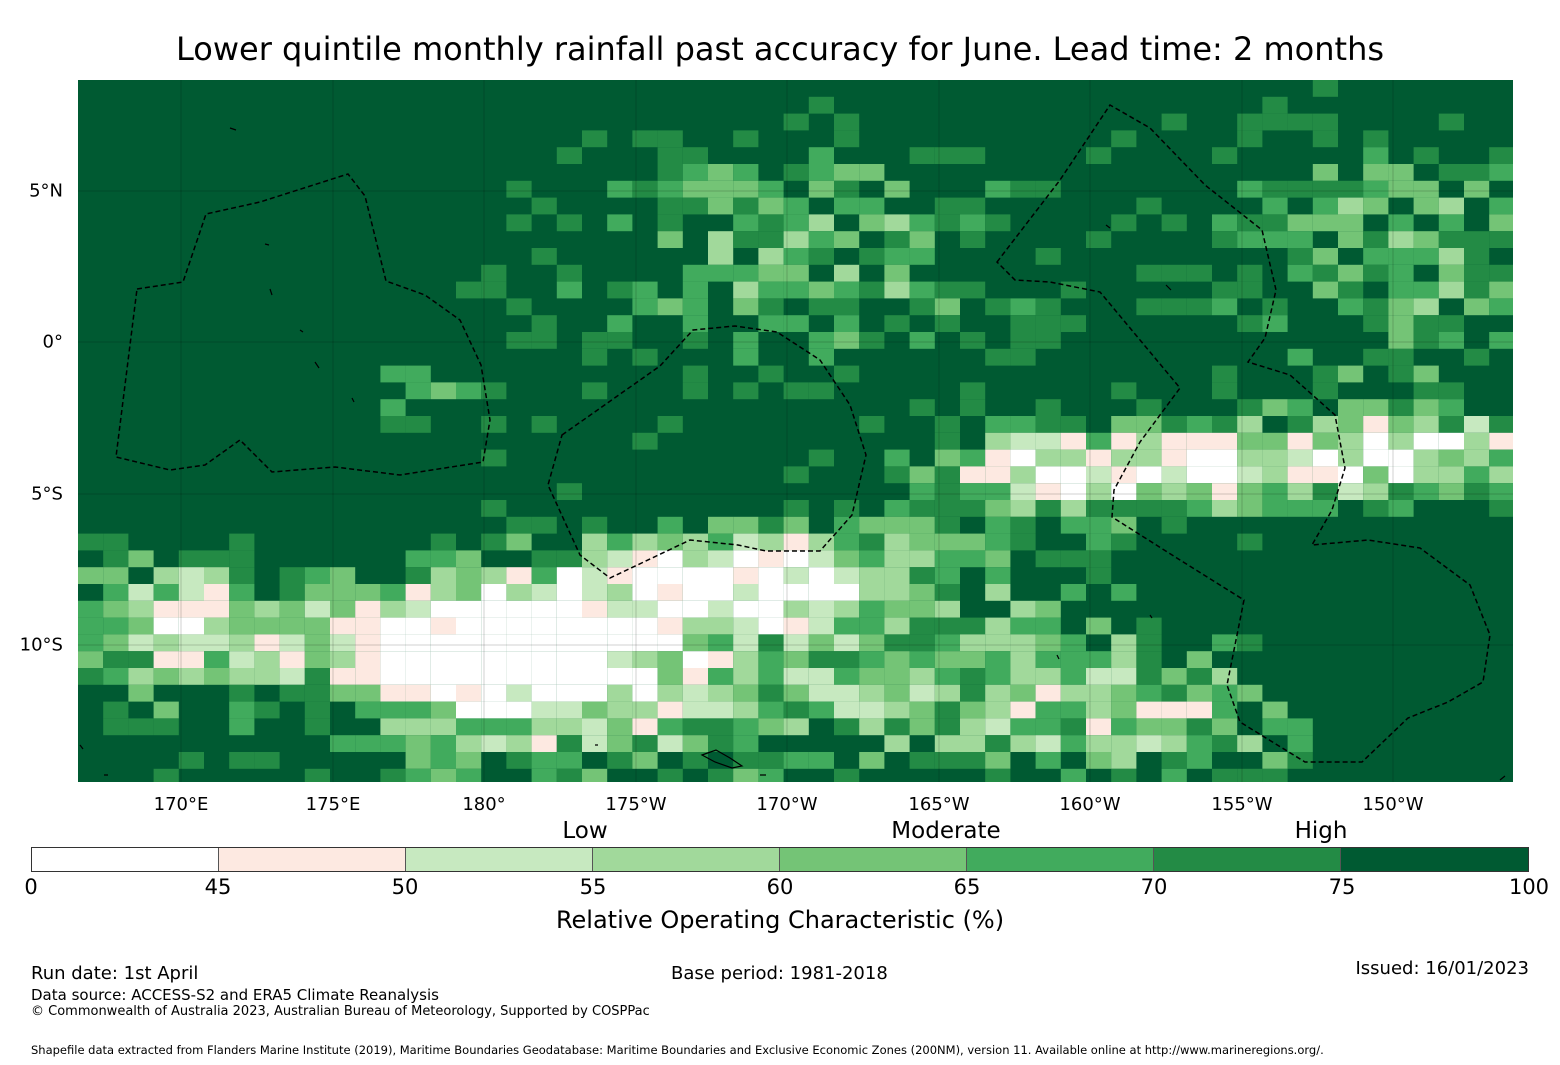  What do you see at coordinates (499, 859) in the screenshot?
I see `colorbar-bin` at bounding box center [499, 859].